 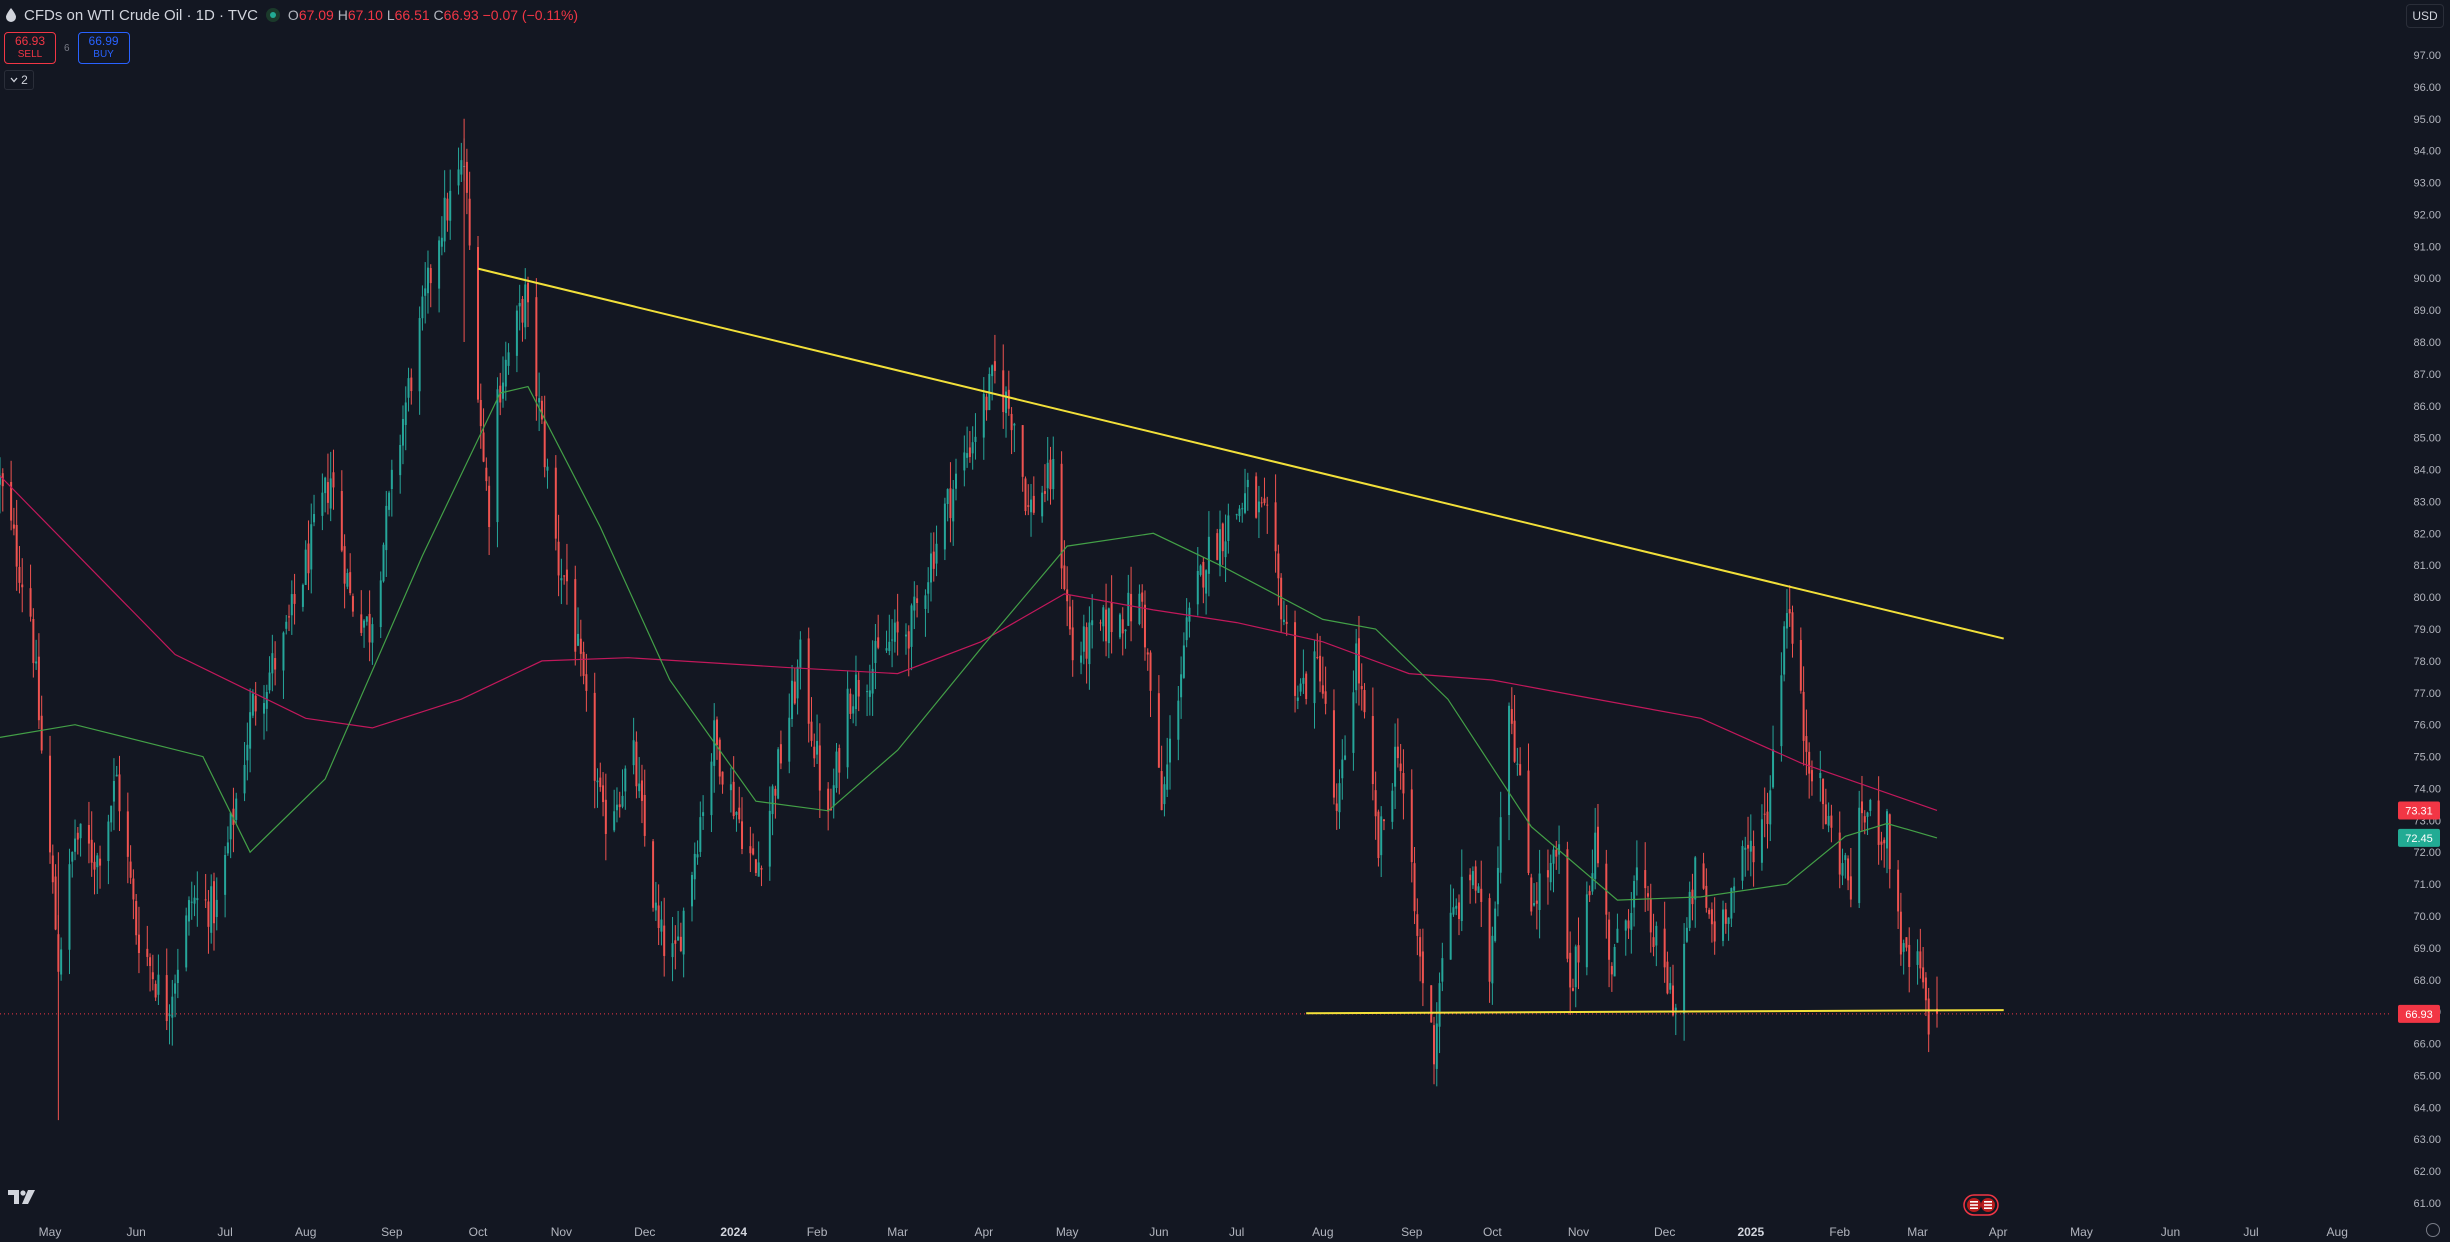 What do you see at coordinates (2427, 311) in the screenshot?
I see `price-tick-label: 89.00` at bounding box center [2427, 311].